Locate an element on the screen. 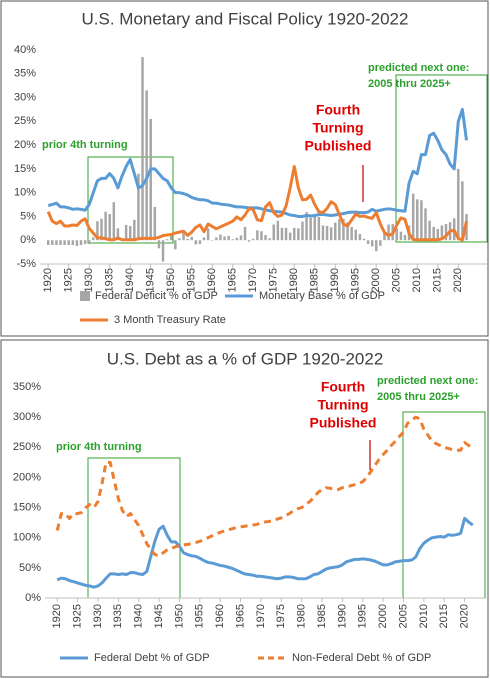  x-tick-label: 1960 is located at coordinates (220, 616).